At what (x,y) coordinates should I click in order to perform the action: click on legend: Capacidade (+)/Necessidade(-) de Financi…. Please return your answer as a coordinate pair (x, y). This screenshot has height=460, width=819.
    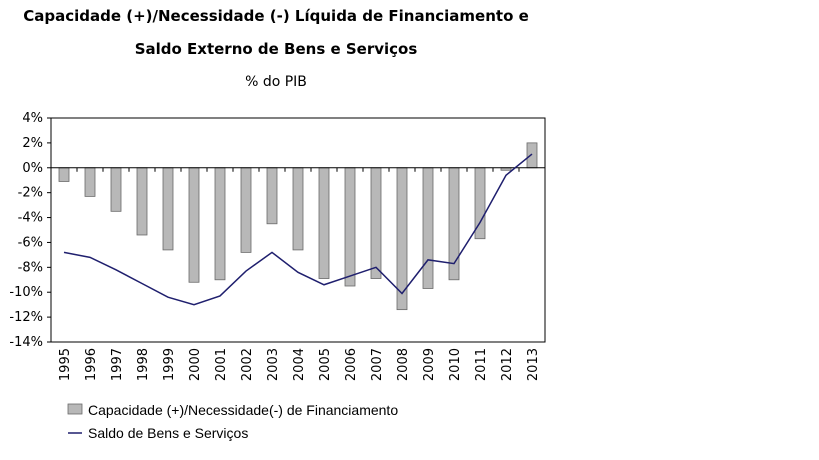
    Looking at the image, I should click on (232, 421).